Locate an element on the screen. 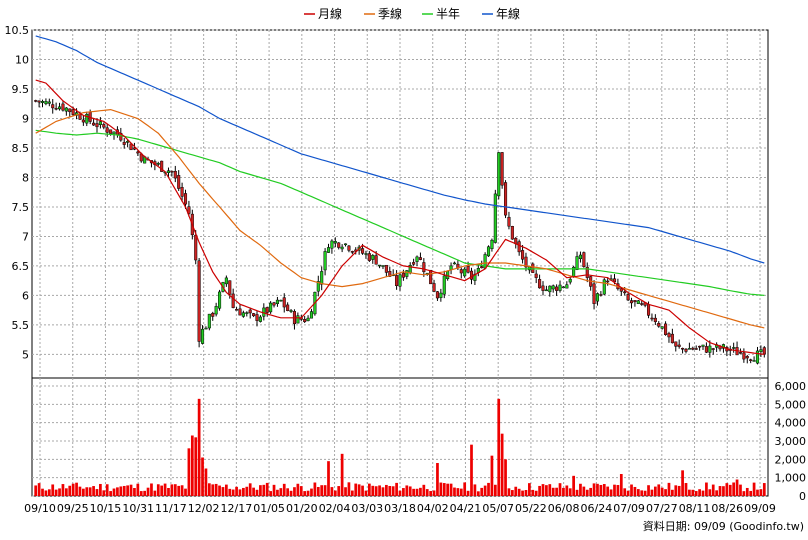 The image size is (808, 540). price-tick-label: 7 is located at coordinates (25, 236).